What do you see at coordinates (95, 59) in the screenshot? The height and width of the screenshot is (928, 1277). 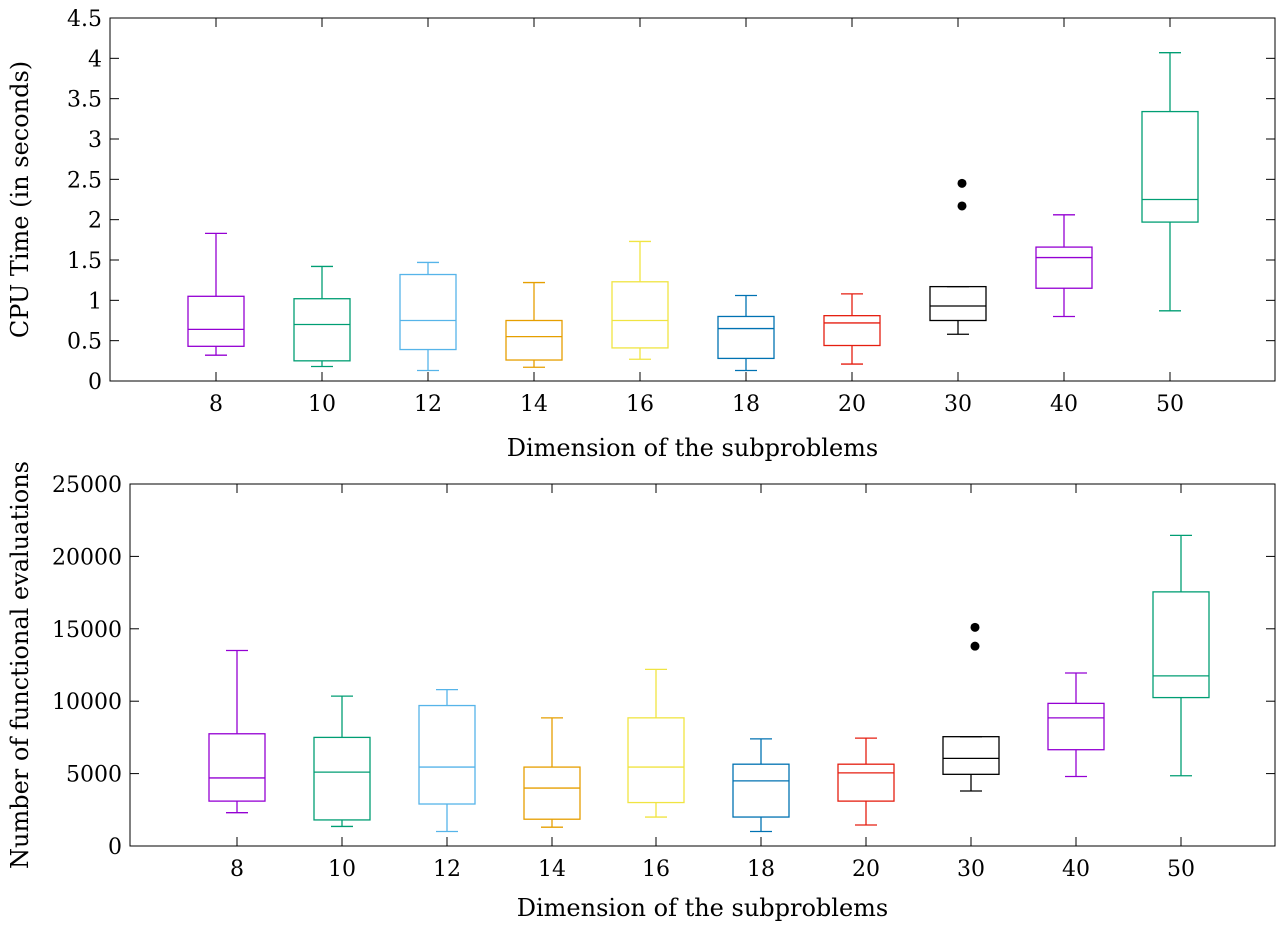 I see `y-tick-label: 4` at bounding box center [95, 59].